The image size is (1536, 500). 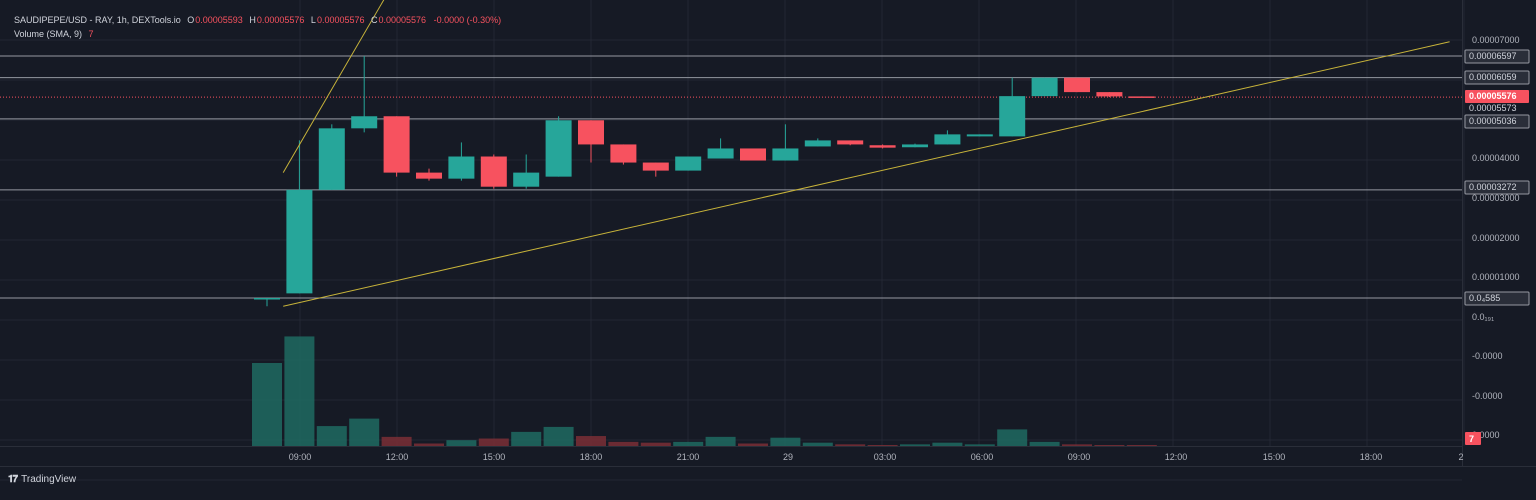 What do you see at coordinates (191, 20) in the screenshot?
I see `open-label: O` at bounding box center [191, 20].